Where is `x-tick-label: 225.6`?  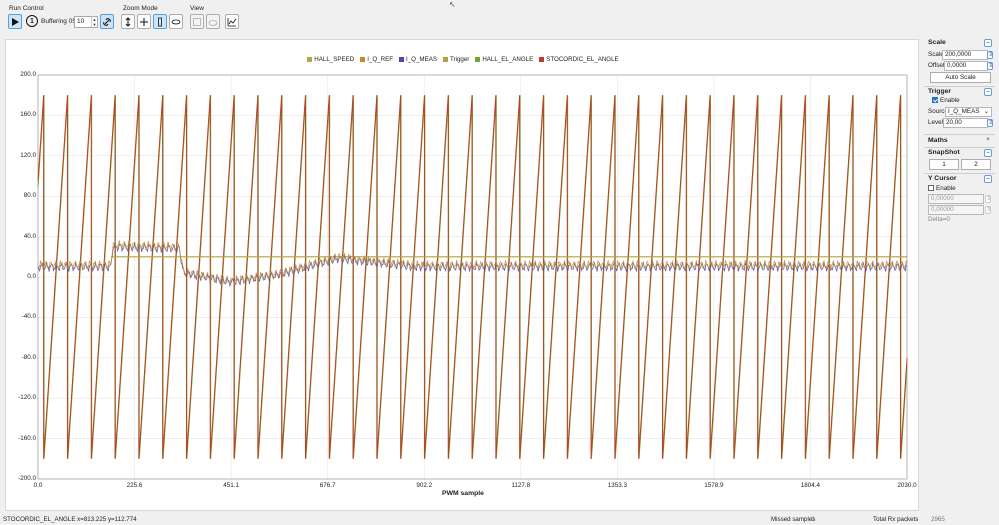 x-tick-label: 225.6 is located at coordinates (134, 485).